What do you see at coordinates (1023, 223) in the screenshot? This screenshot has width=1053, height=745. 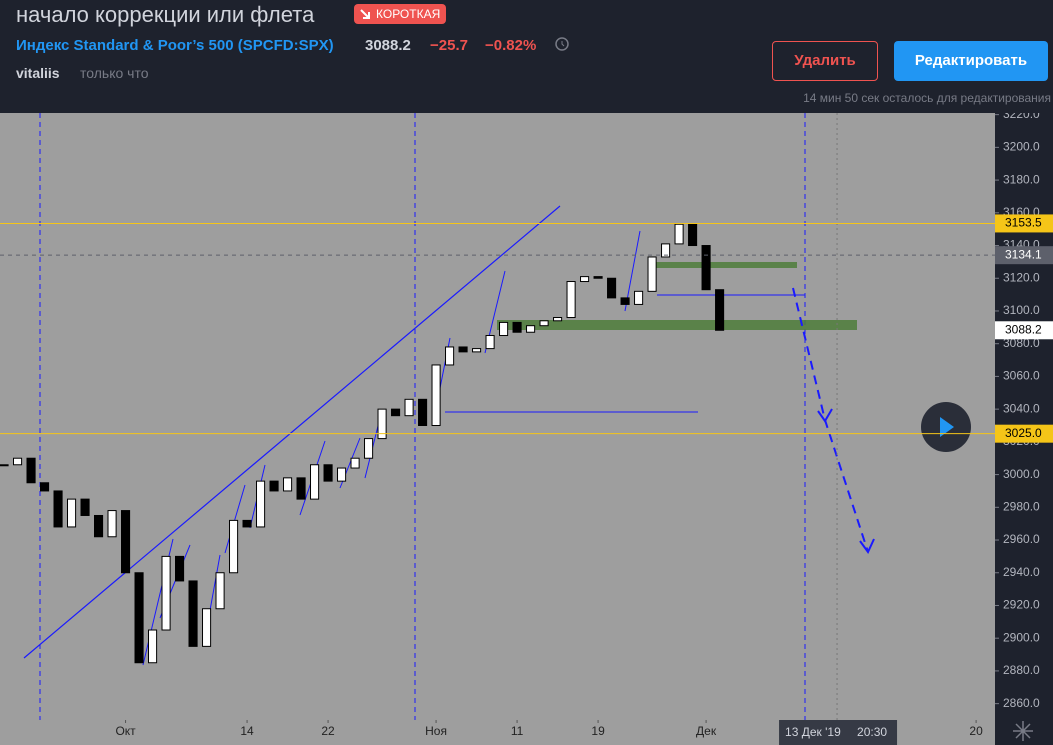 I see `price-label: 3153.5` at bounding box center [1023, 223].